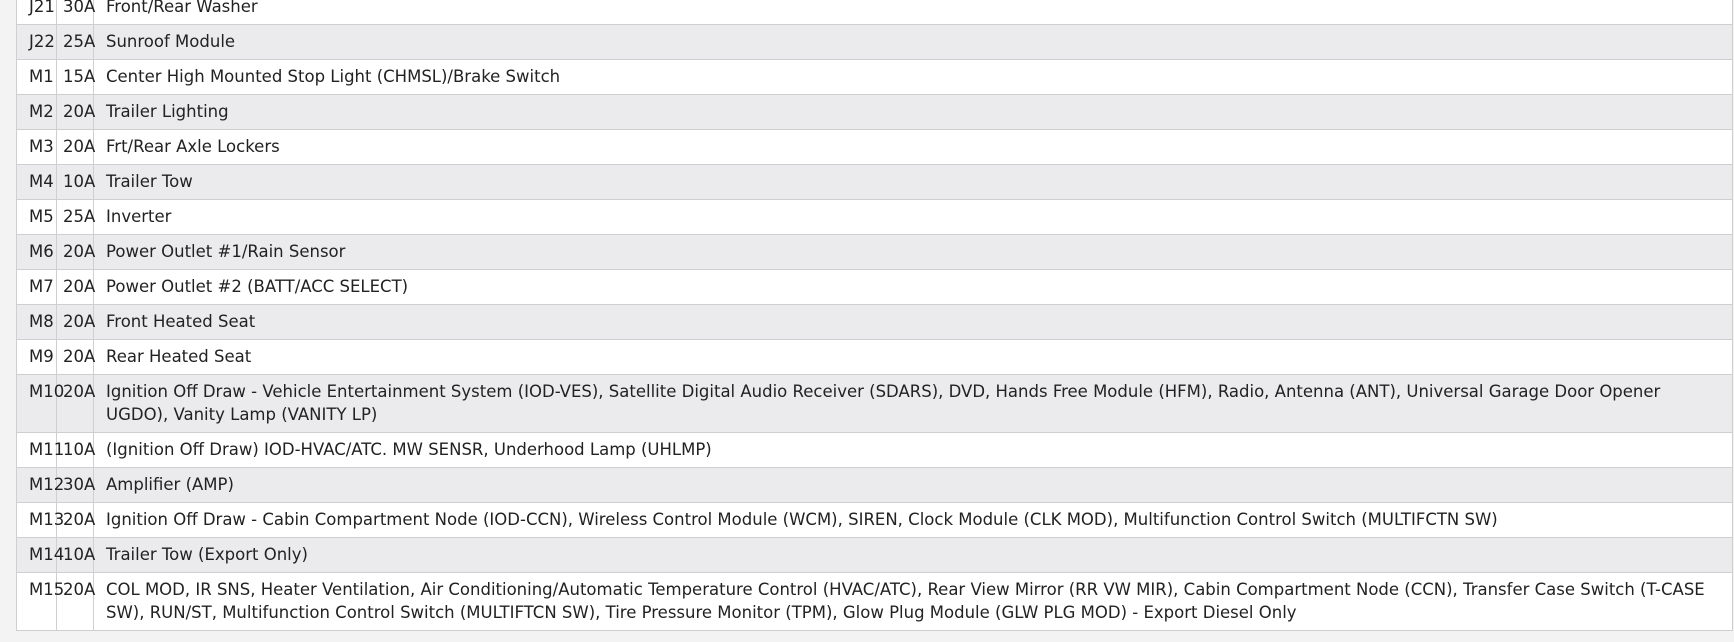 This screenshot has height=642, width=1734. Describe the element at coordinates (40, 555) in the screenshot. I see `cavity-cell: M14` at that location.